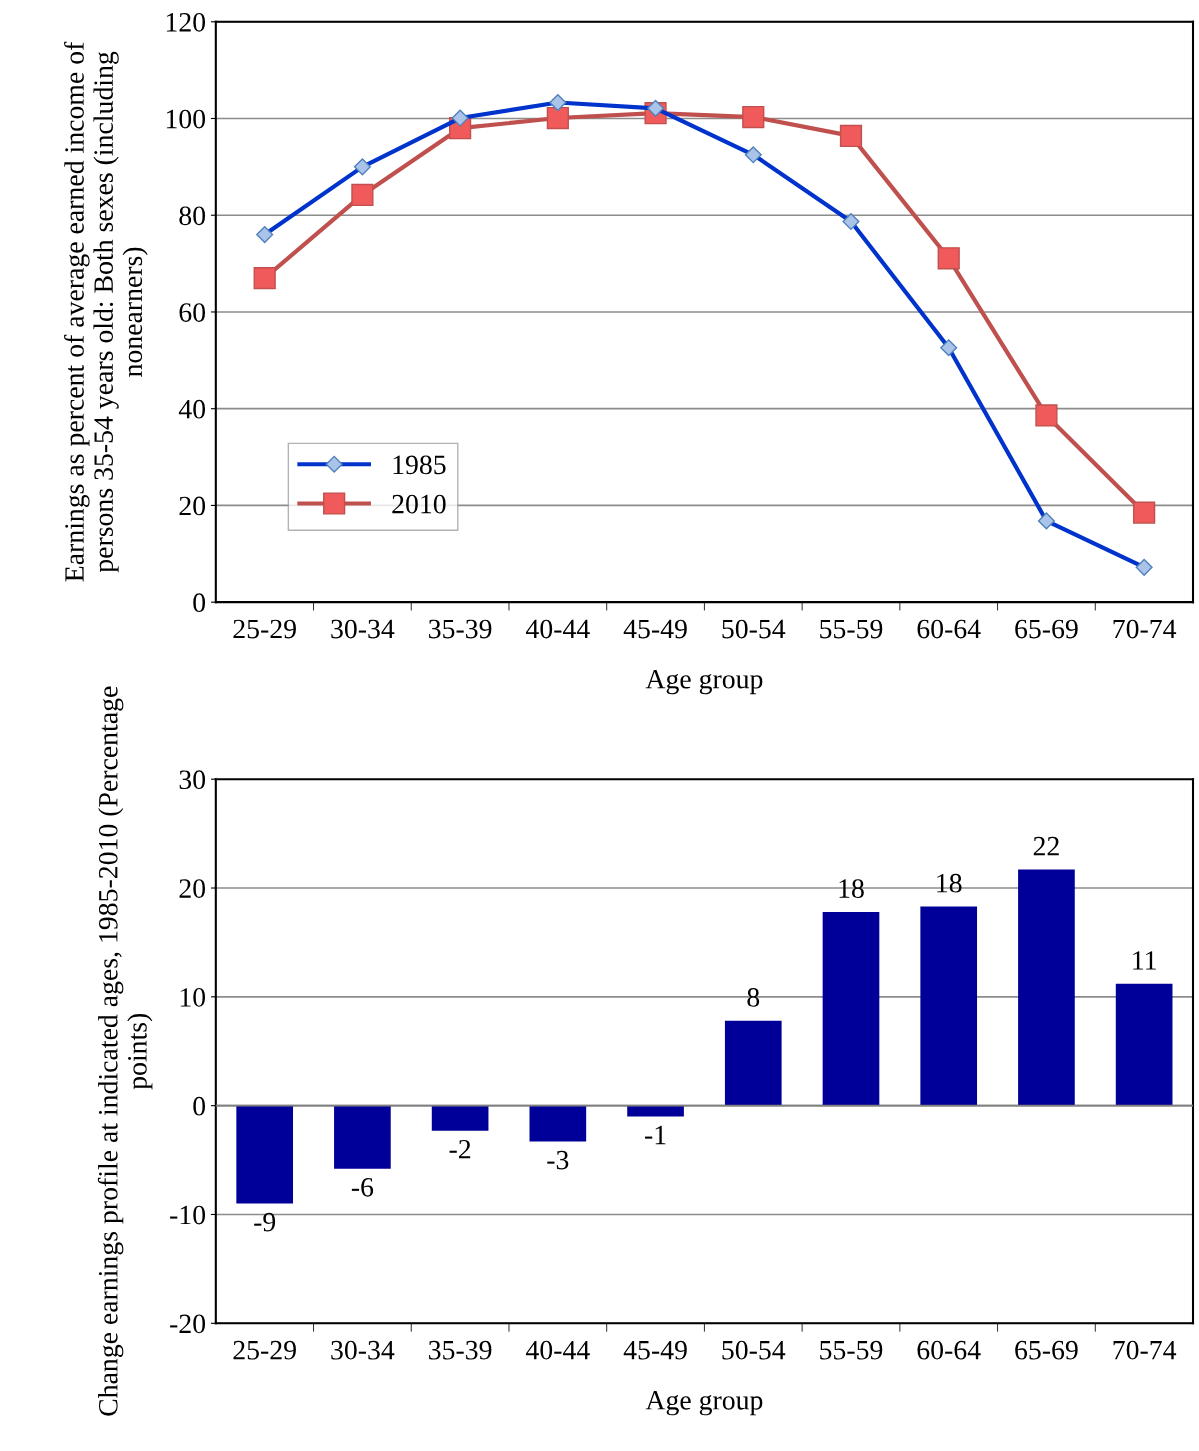 This screenshot has width=1199, height=1451. I want to click on data-label: -3, so click(558, 1160).